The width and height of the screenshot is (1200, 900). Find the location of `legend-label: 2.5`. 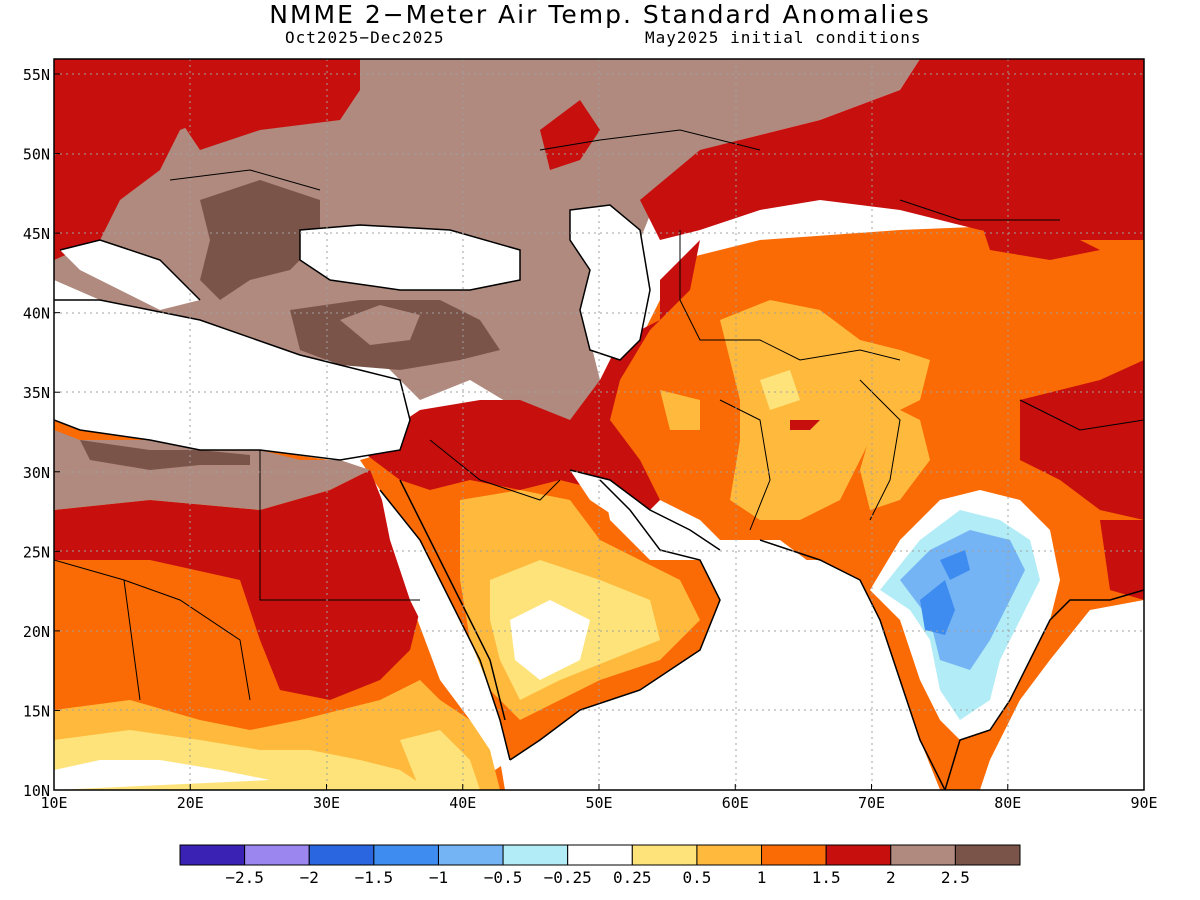

legend-label: 2.5 is located at coordinates (955, 877).